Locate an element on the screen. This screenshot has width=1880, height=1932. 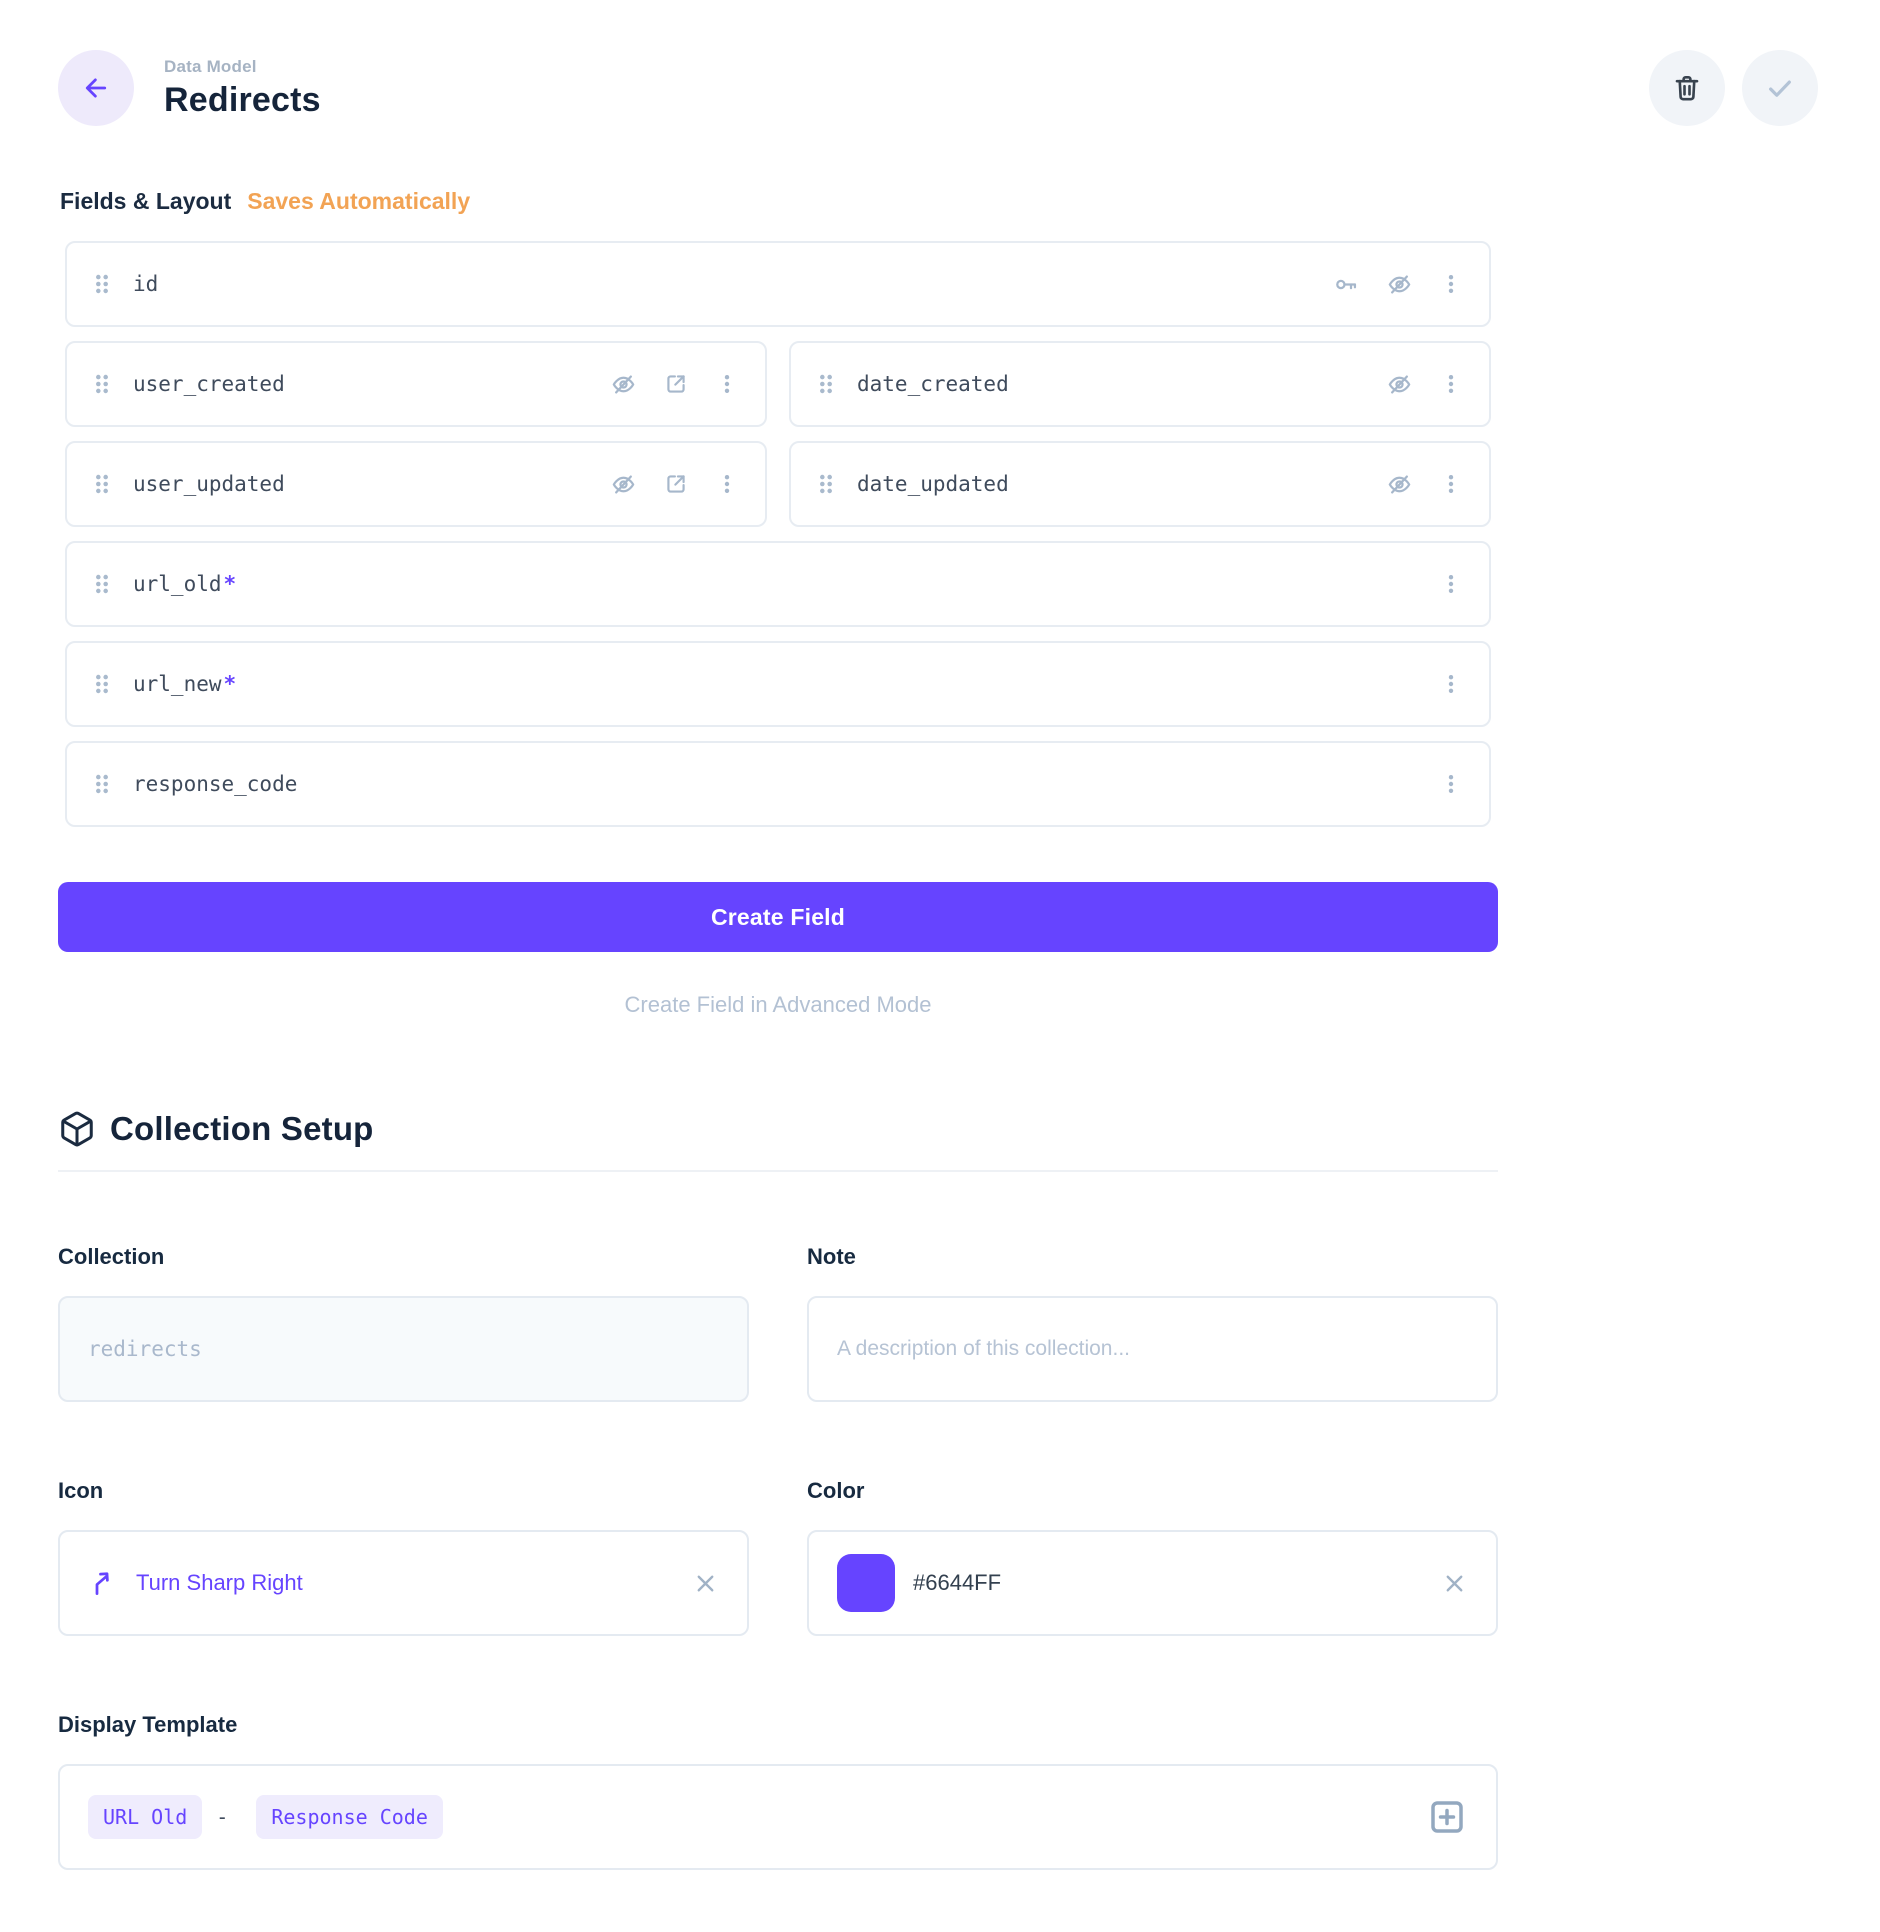
key-icon is located at coordinates (1346, 284).